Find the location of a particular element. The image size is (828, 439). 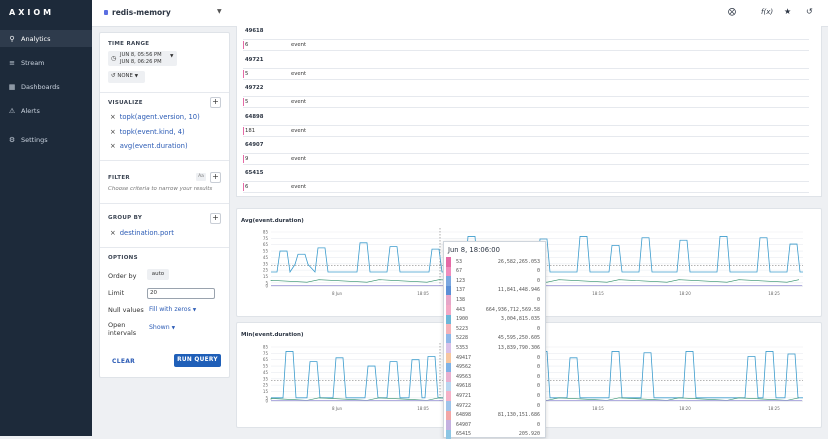

group-by-item: × destination.port is located at coordinates (142, 233).